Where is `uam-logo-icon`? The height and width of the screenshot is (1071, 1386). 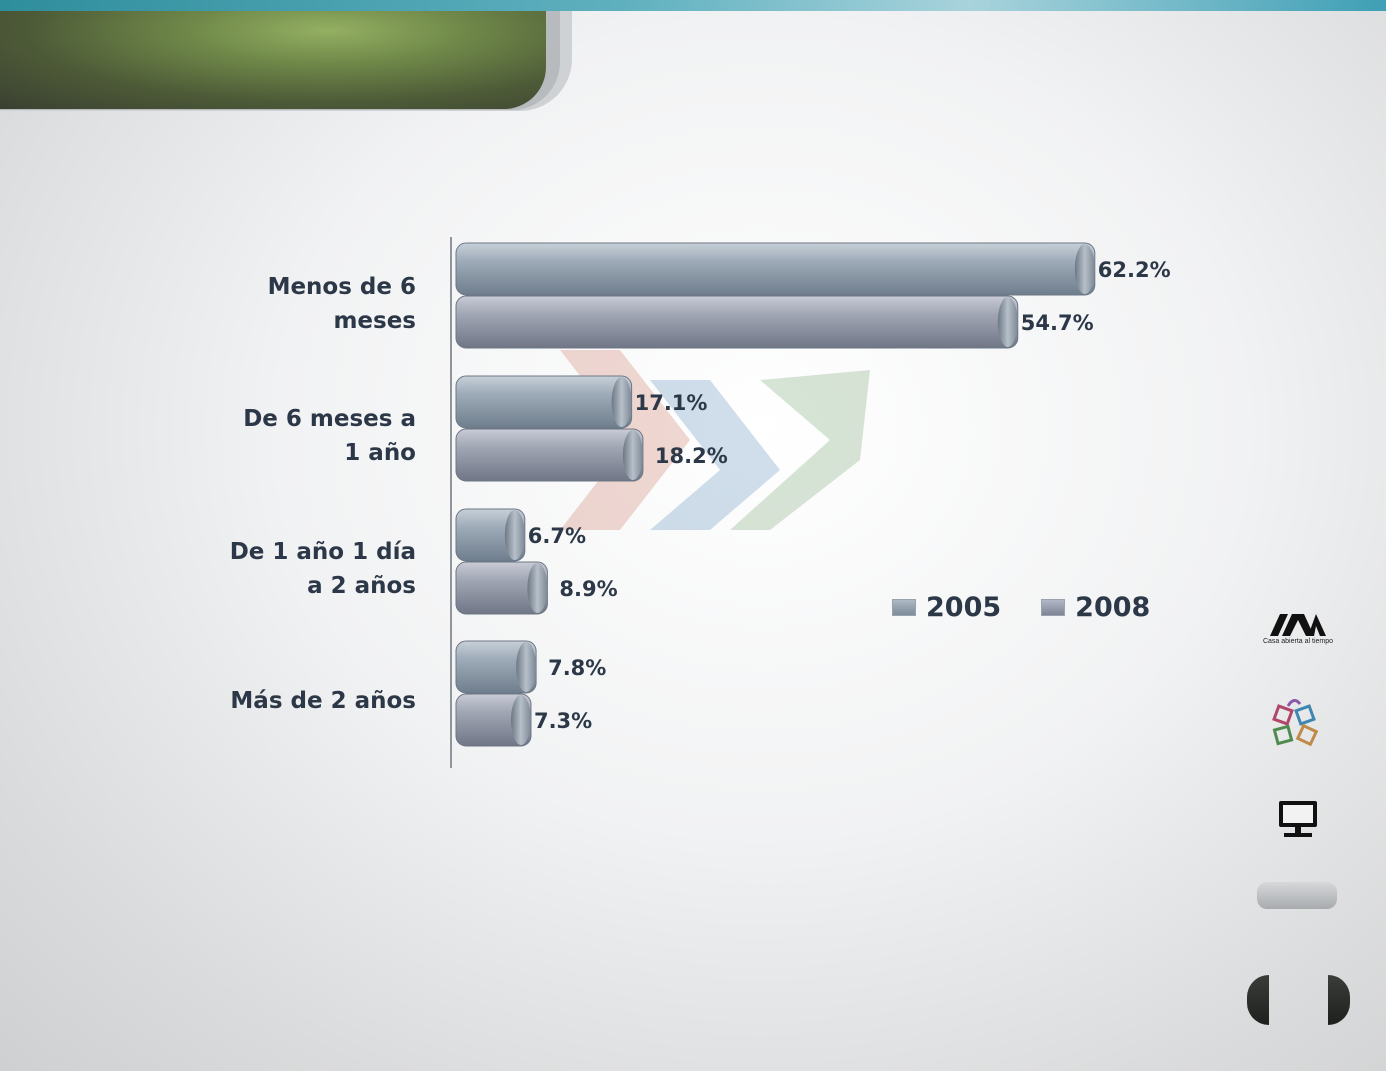
uam-logo-icon is located at coordinates (1298, 625).